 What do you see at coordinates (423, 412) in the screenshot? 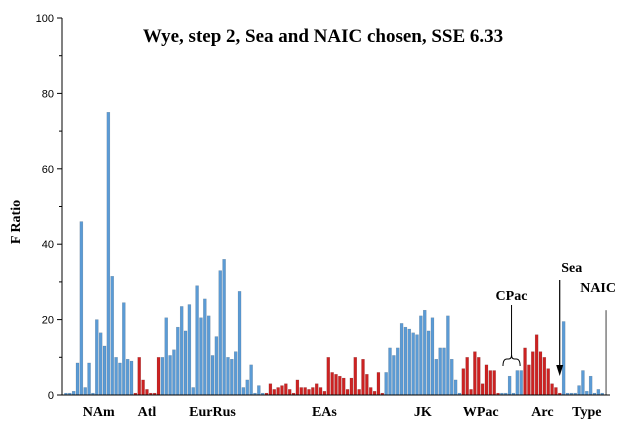
I see `group-label-jk: JK` at bounding box center [423, 412].